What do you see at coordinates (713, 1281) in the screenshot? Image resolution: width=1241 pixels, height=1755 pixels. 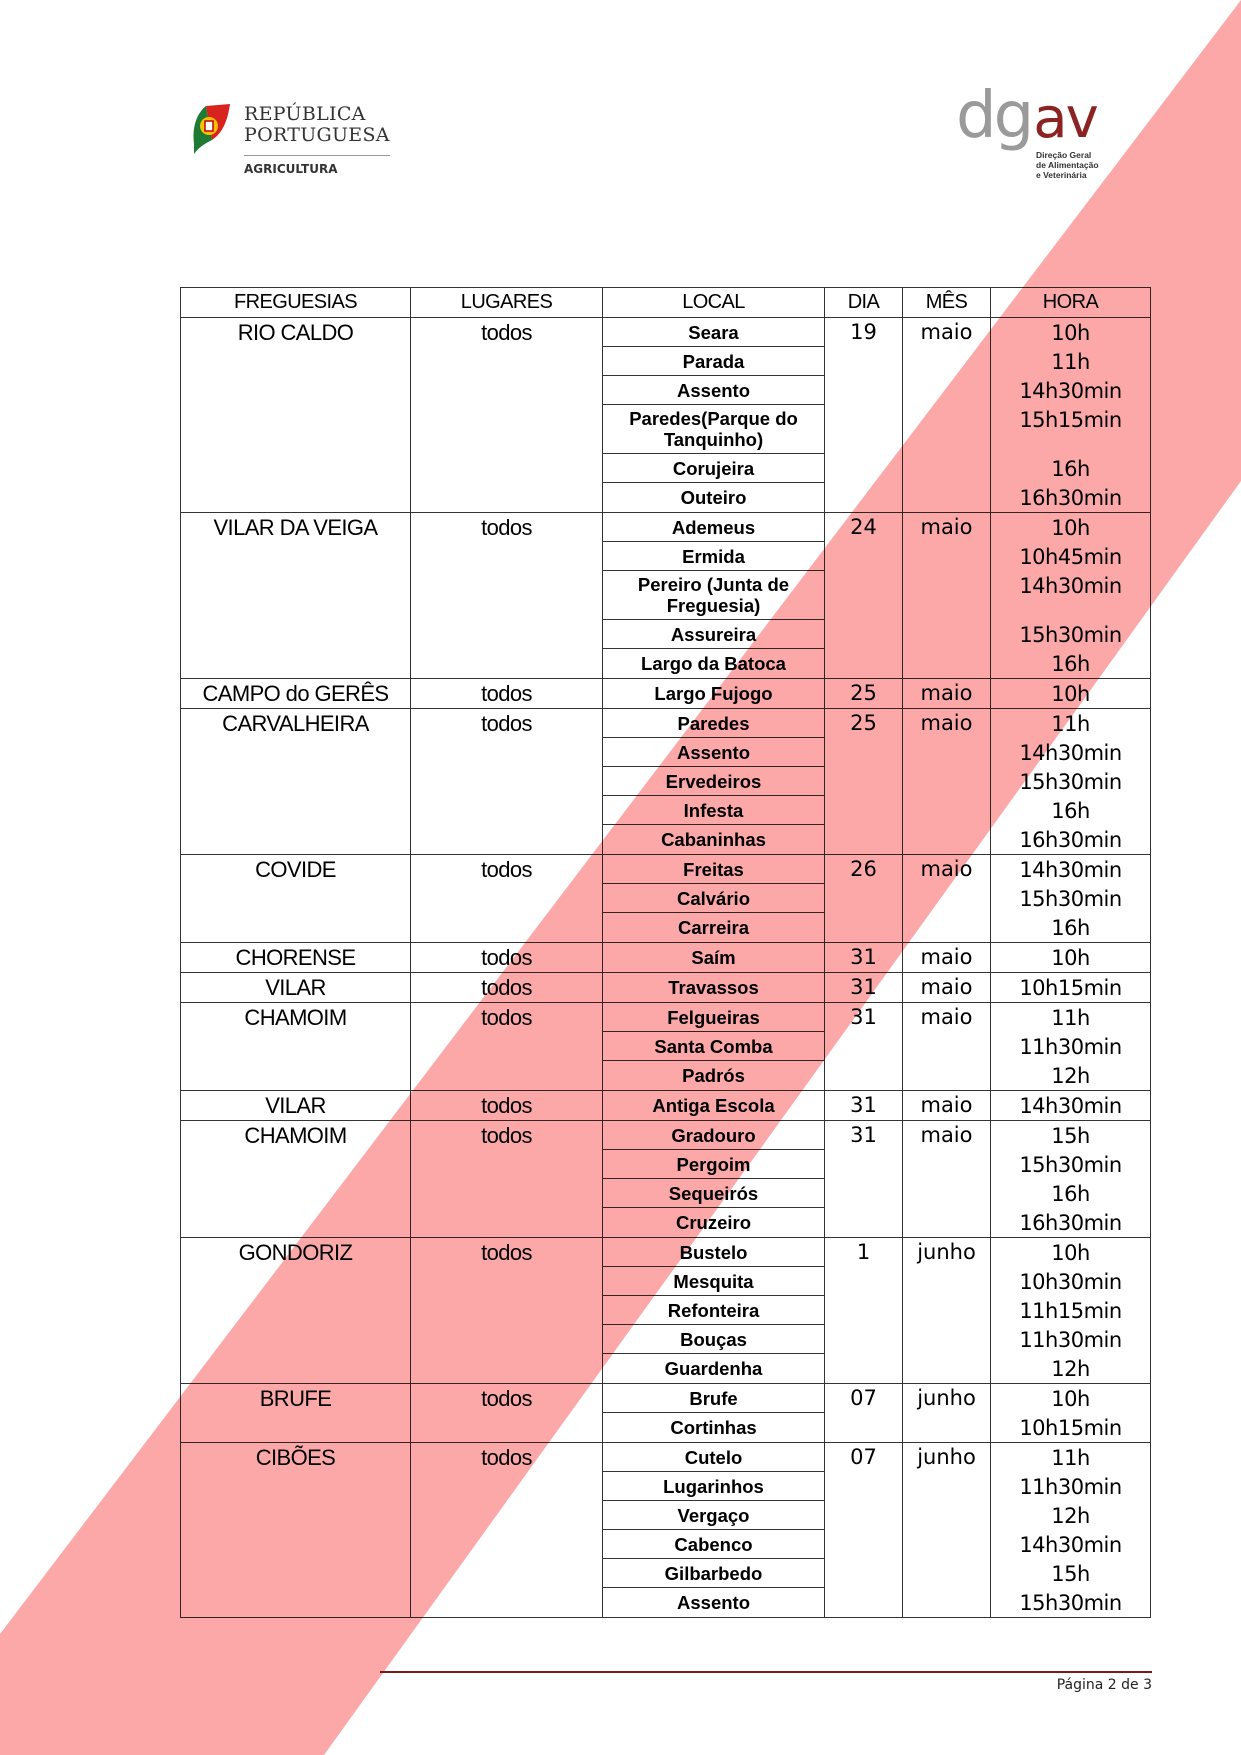 I see `local-name: Mesquita` at bounding box center [713, 1281].